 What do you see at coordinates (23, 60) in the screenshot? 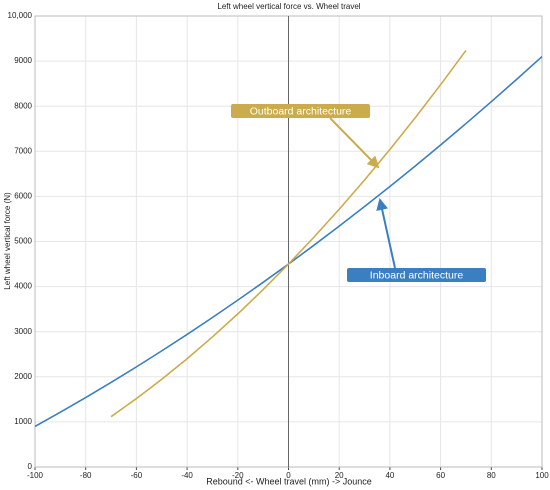
I see `y-tick-label: 9000` at bounding box center [23, 60].